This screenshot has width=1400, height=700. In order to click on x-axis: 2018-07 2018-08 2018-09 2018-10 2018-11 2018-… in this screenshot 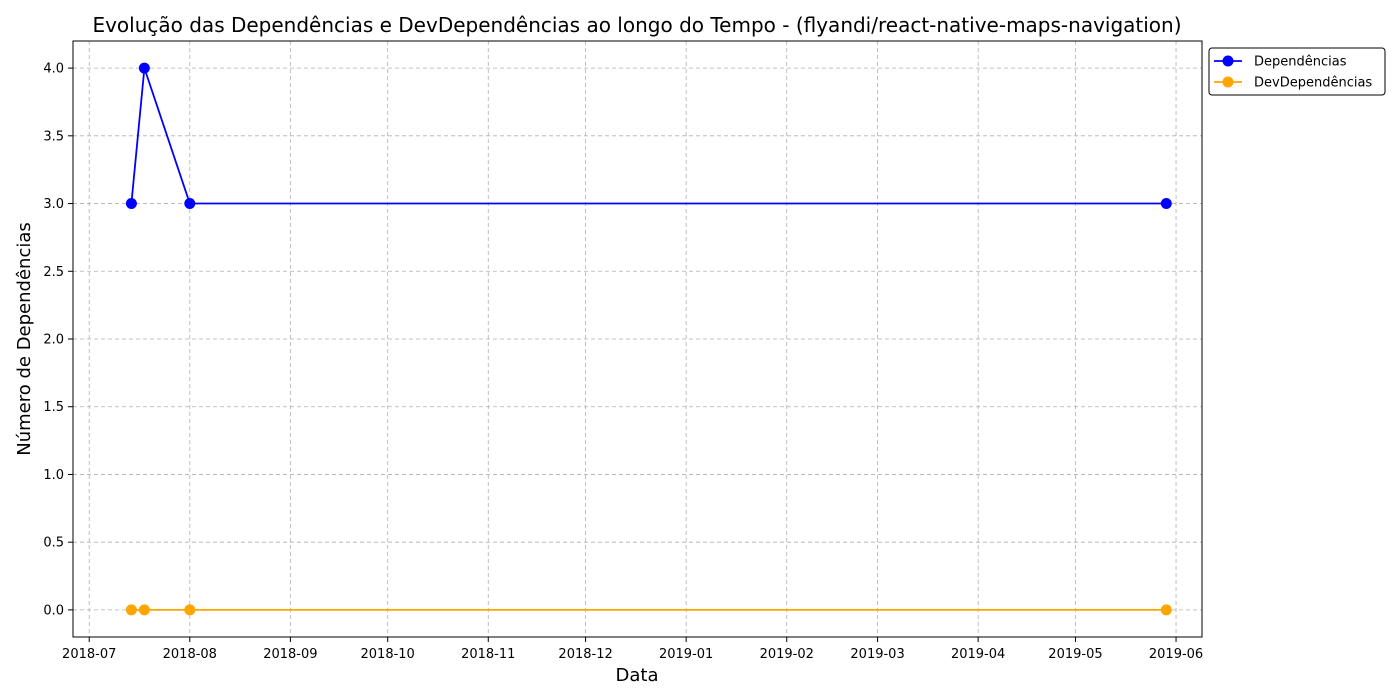, I will do `click(632, 649)`.